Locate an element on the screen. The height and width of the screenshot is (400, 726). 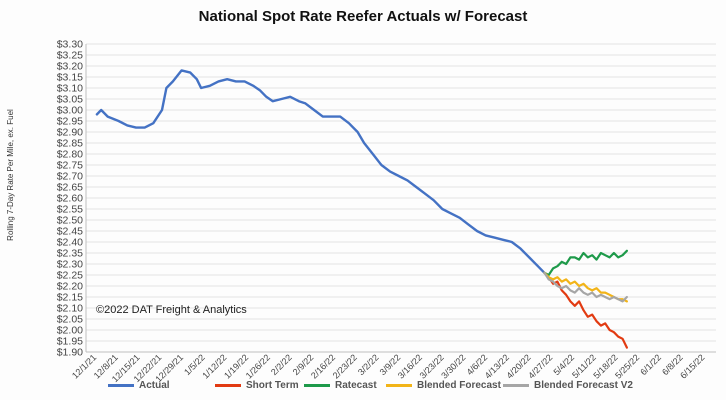
x-tick-label: 1/26/22 is located at coordinates (258, 366).